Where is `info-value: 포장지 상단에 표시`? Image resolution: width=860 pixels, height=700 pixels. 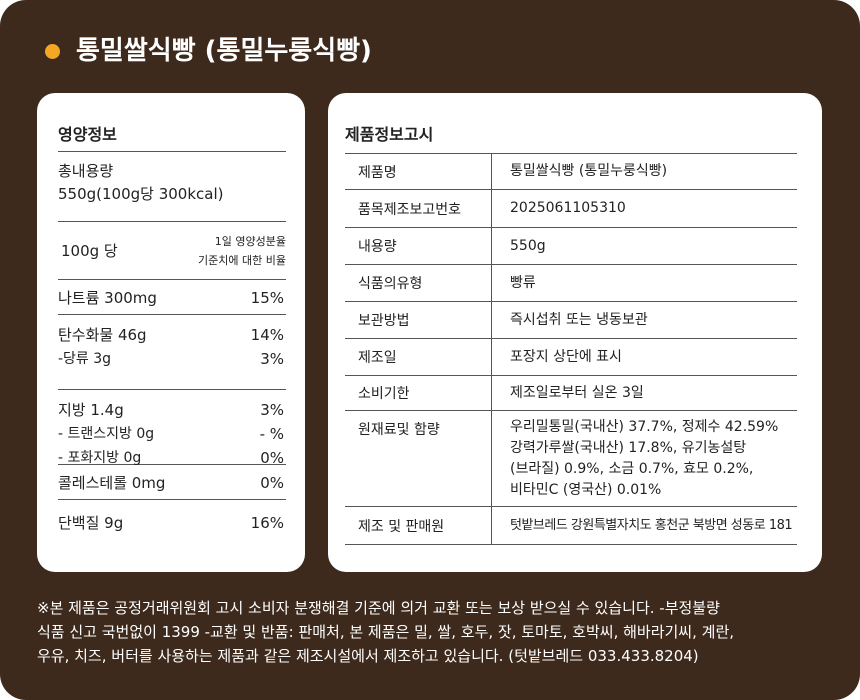 info-value: 포장지 상단에 표시 is located at coordinates (557, 357).